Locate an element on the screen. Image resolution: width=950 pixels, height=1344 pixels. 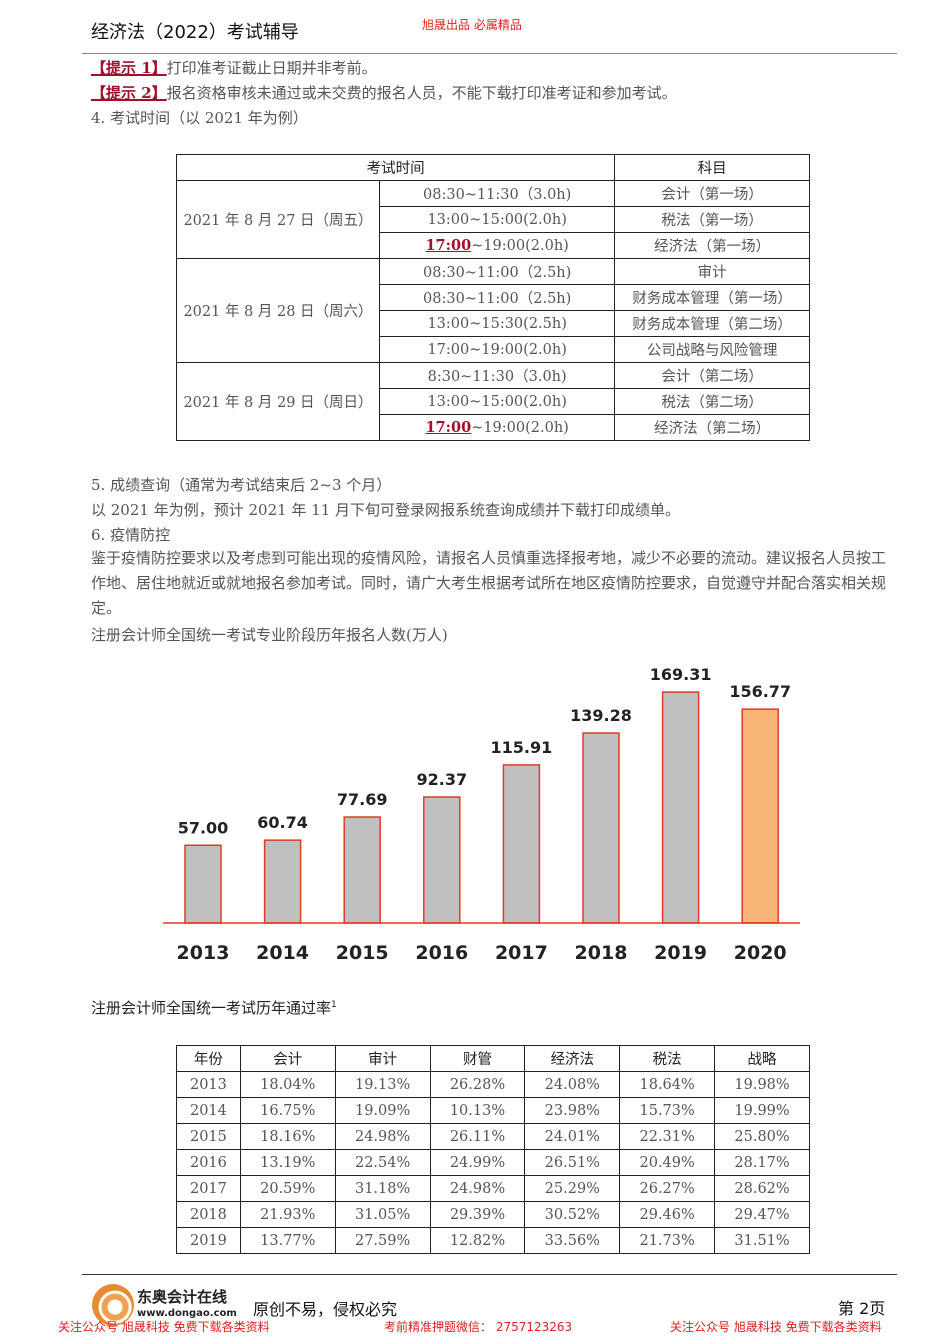
table-cell: 19.98% is located at coordinates (762, 1084).